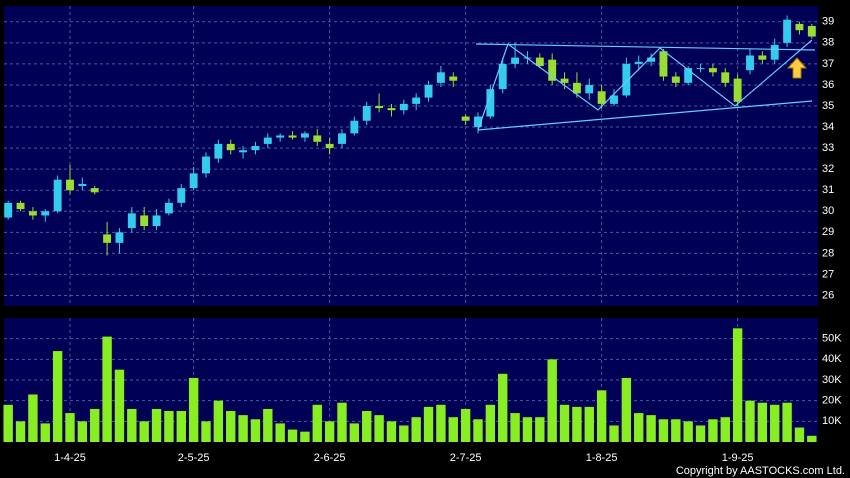 This screenshot has height=478, width=850. Describe the element at coordinates (832, 339) in the screenshot. I see `y-tick-label: 50K` at that location.